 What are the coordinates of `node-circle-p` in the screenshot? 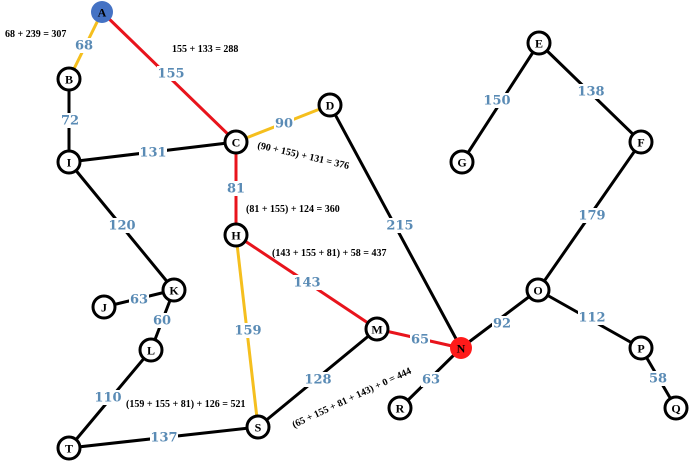 It's located at (641, 348).